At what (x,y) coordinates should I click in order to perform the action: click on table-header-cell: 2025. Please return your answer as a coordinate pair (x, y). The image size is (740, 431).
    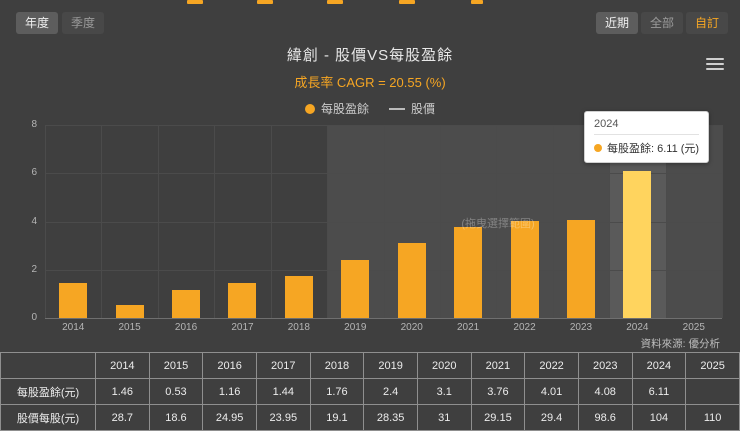
    Looking at the image, I should click on (712, 365).